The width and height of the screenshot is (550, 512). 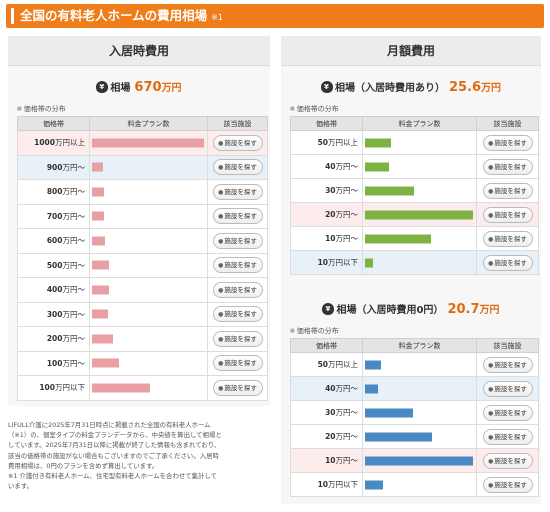 I want to click on table-row: 100万円以下 施設を探す, so click(x=142, y=388).